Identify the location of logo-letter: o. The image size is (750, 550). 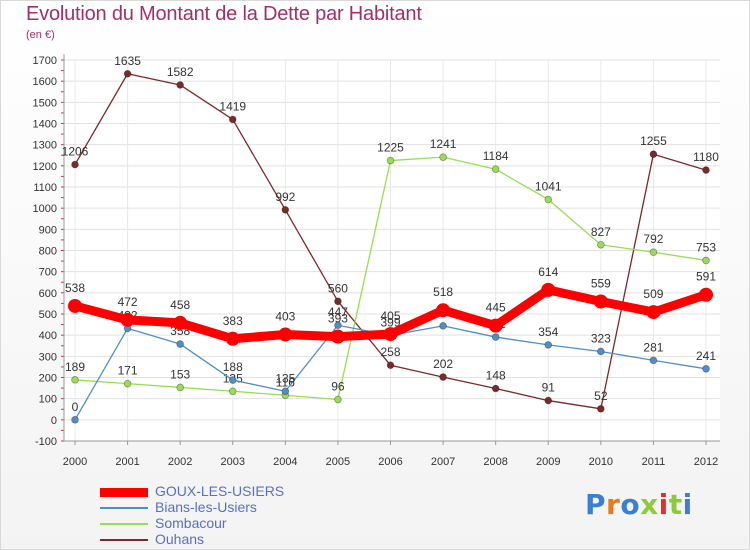
(630, 504).